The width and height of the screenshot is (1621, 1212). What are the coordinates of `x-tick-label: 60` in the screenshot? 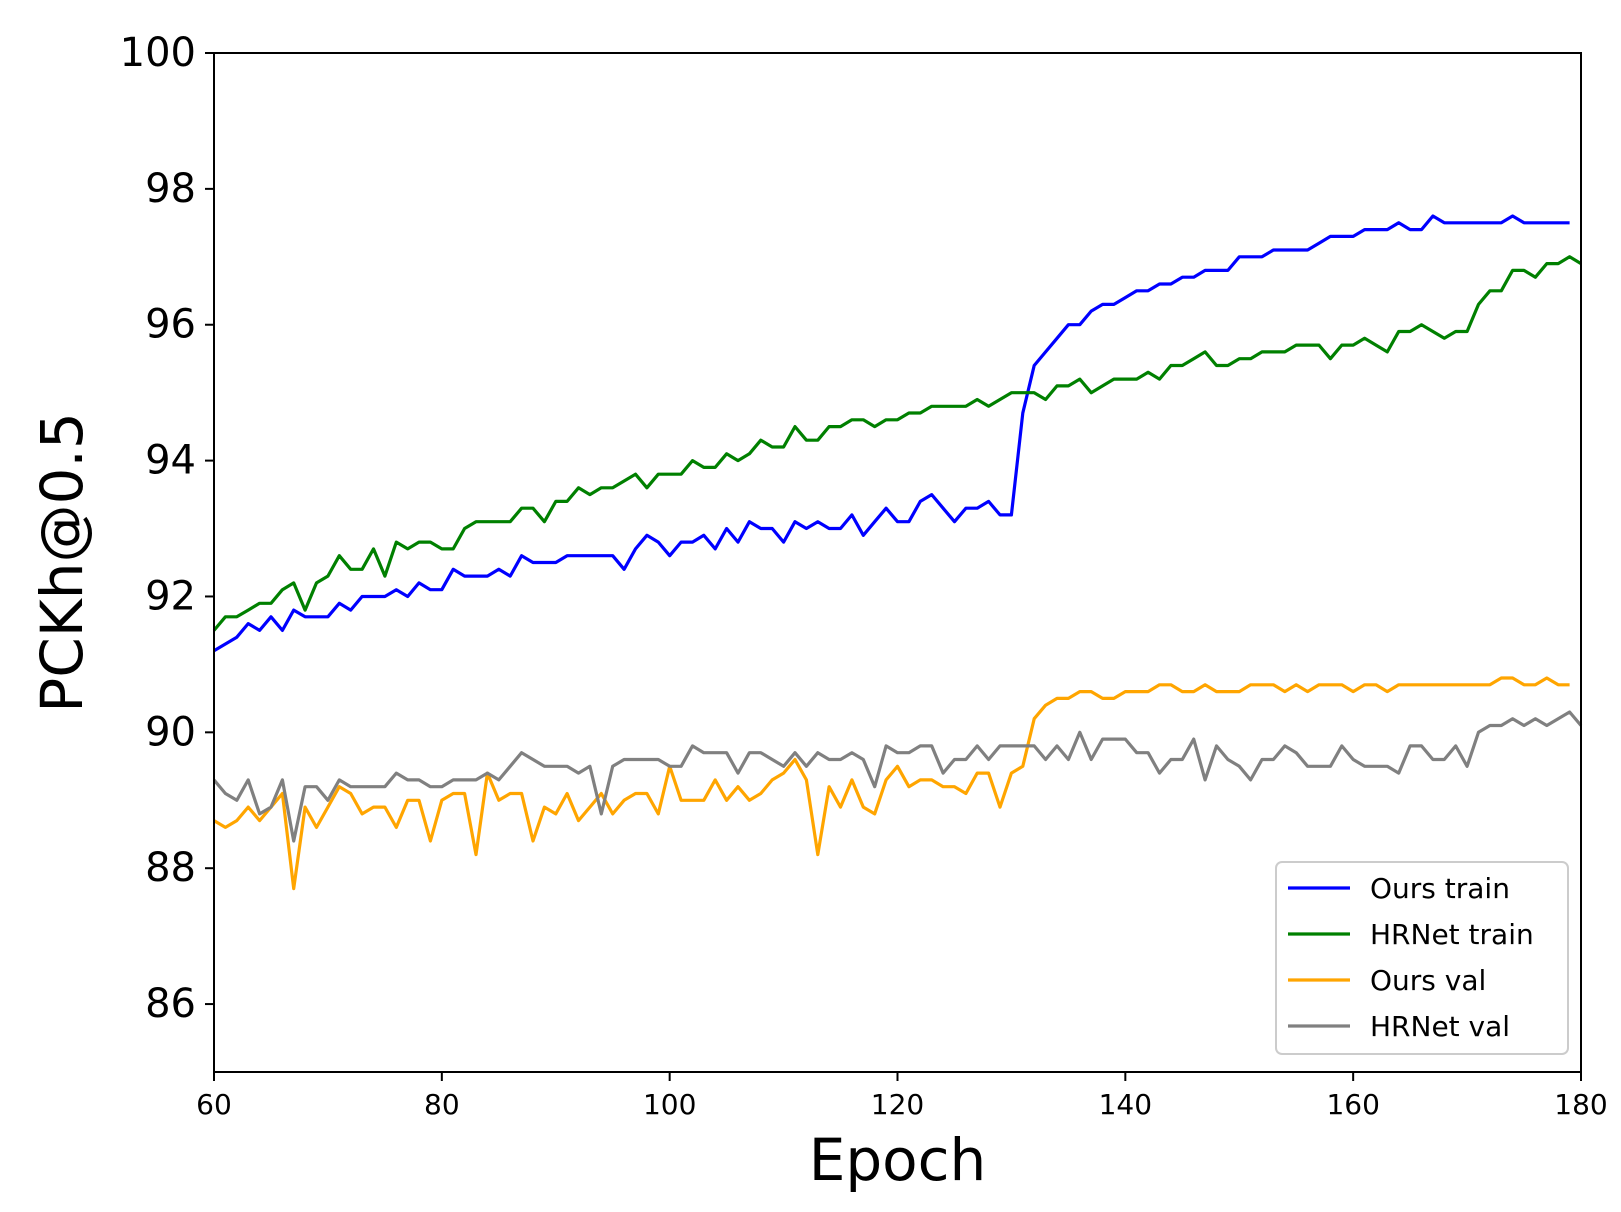 It's located at (214, 1104).